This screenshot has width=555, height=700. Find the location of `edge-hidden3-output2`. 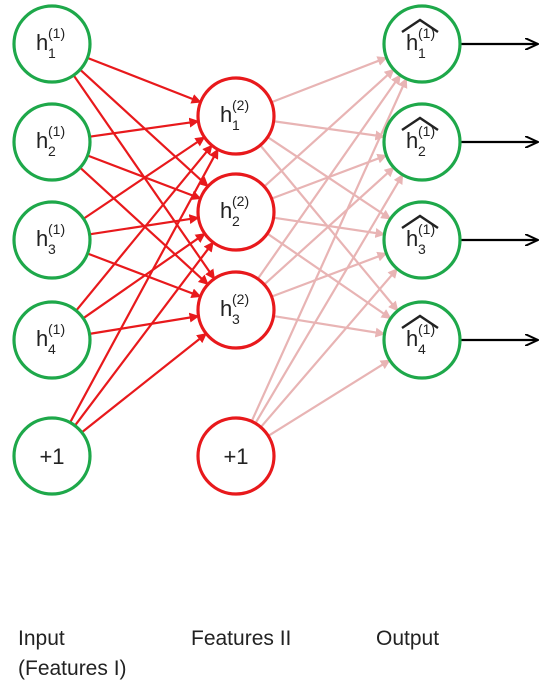

edge-hidden3-output2 is located at coordinates (329, 226).